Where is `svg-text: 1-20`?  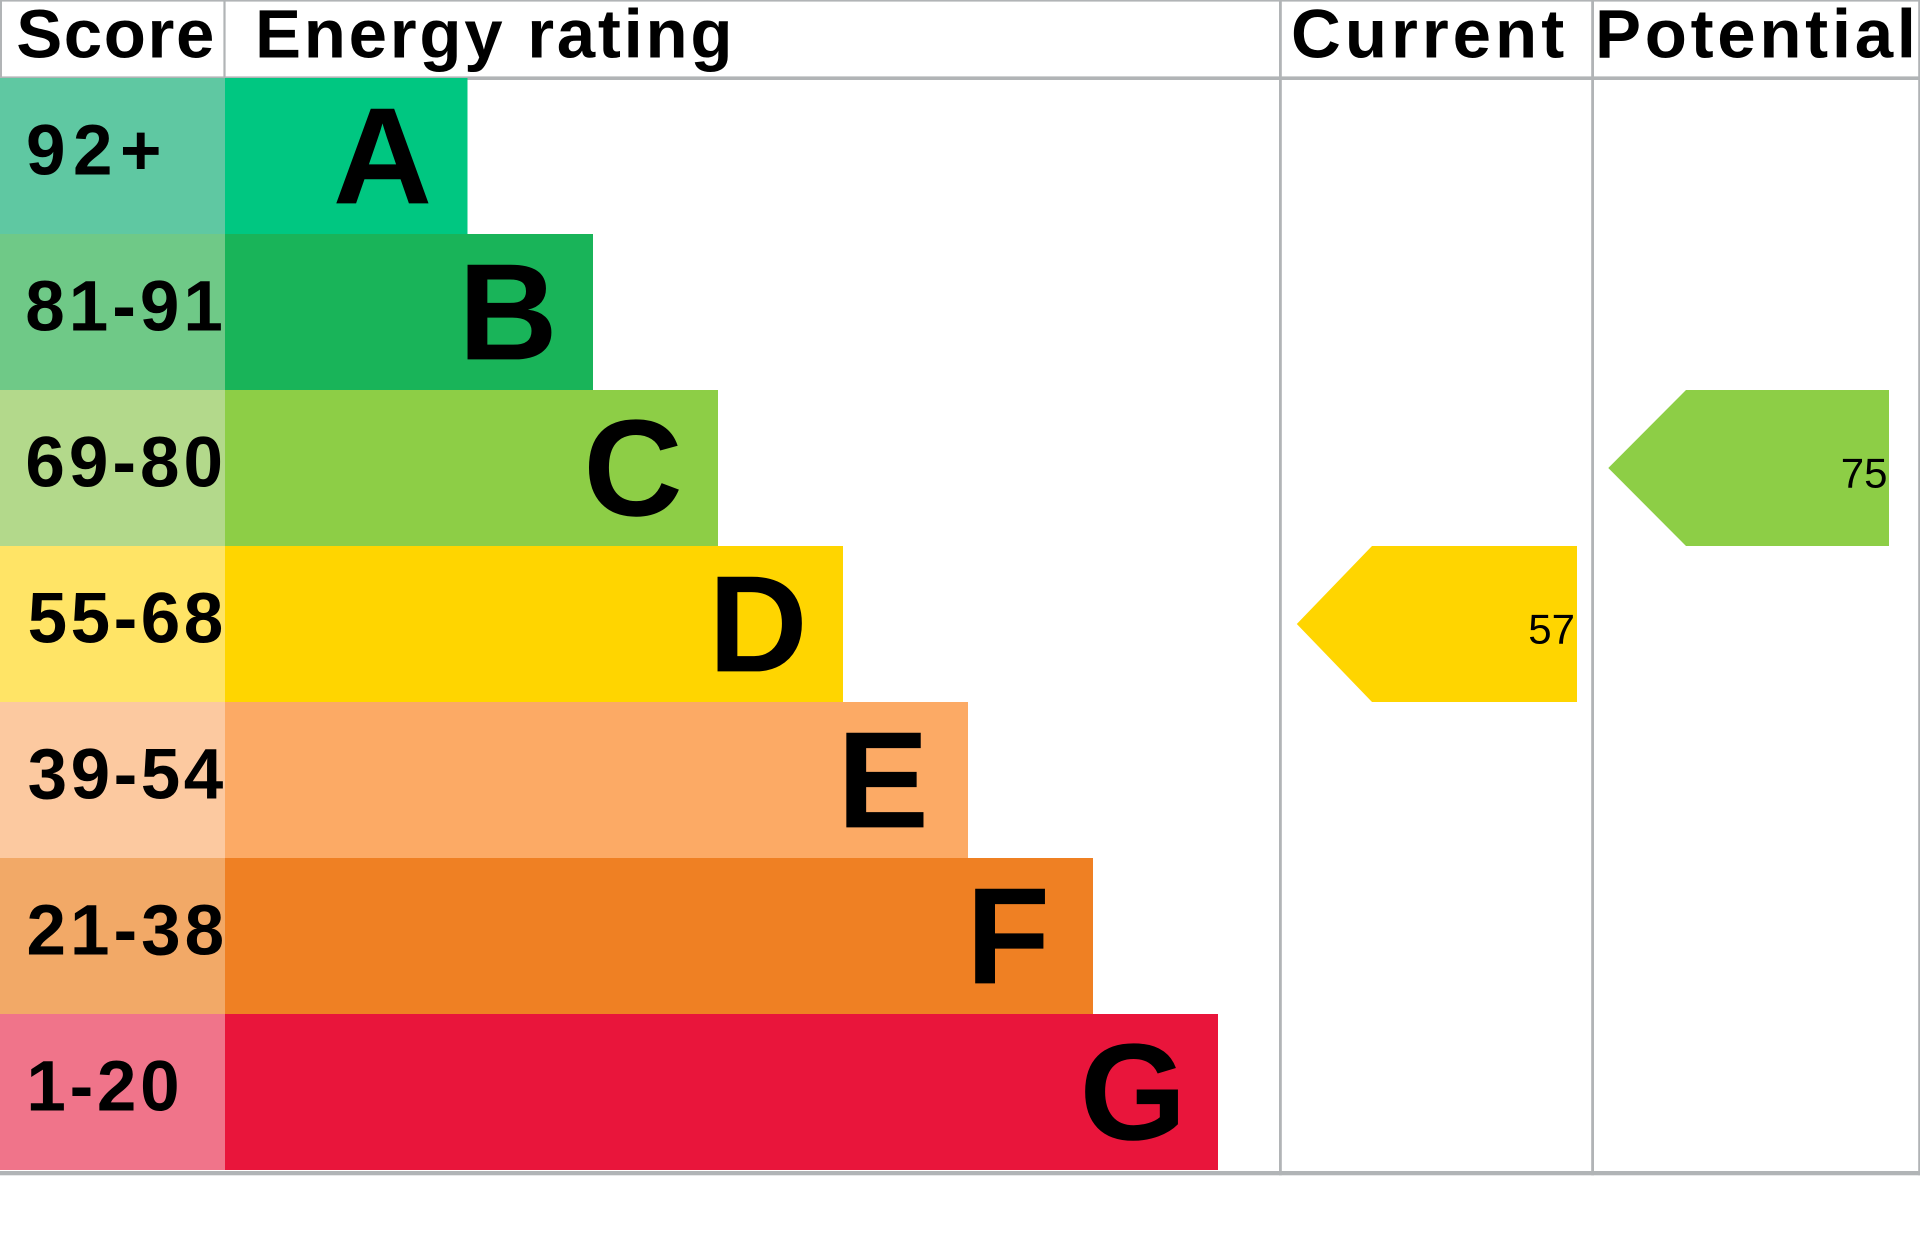 svg-text: 1-20 is located at coordinates (104, 1087).